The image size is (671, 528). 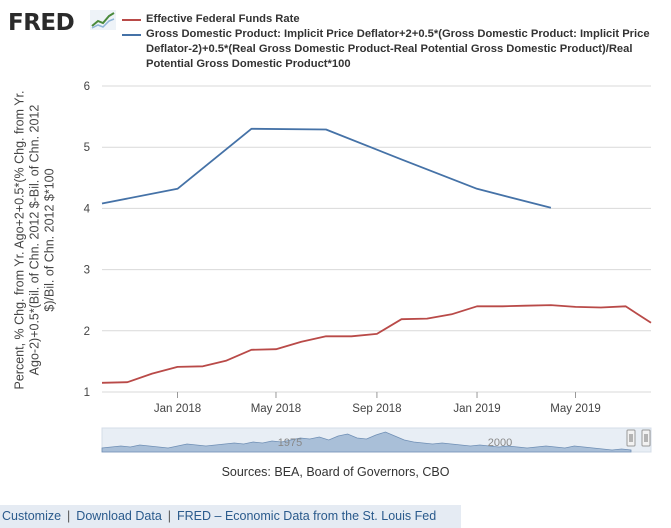 I want to click on navigator-area, so click(x=366, y=442).